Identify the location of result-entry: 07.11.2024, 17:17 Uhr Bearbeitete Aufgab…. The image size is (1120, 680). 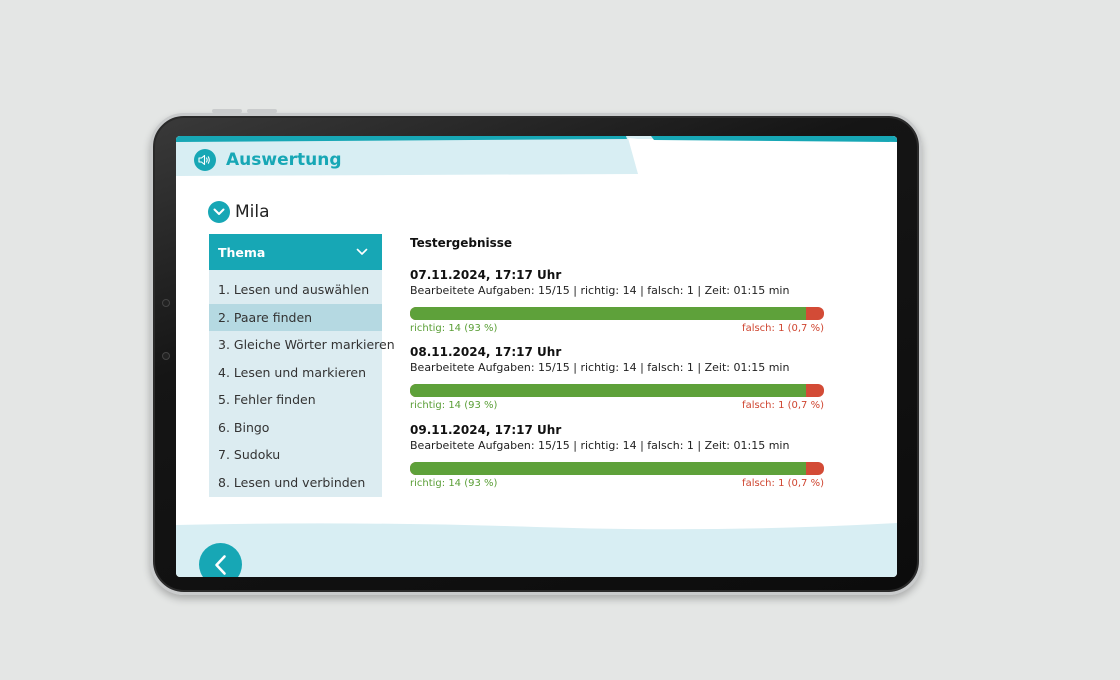
(617, 301).